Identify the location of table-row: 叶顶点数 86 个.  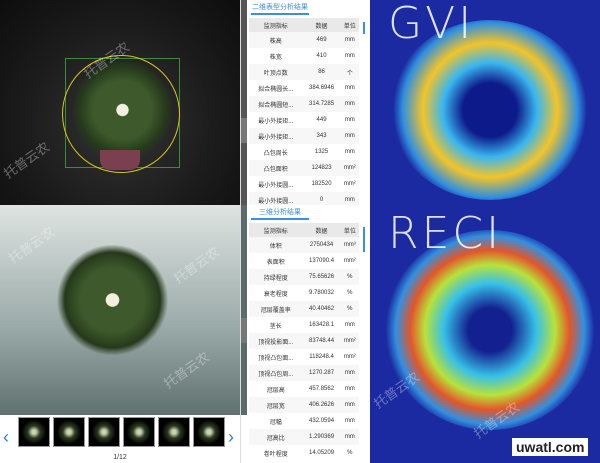
(304, 72).